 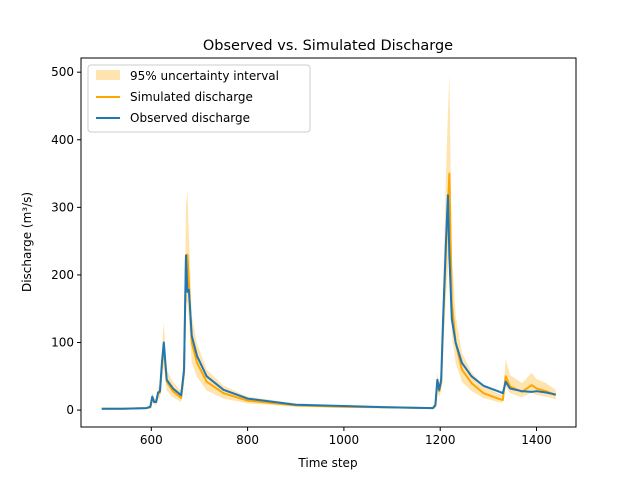 I want to click on y-tick-label: 300, so click(x=62, y=207).